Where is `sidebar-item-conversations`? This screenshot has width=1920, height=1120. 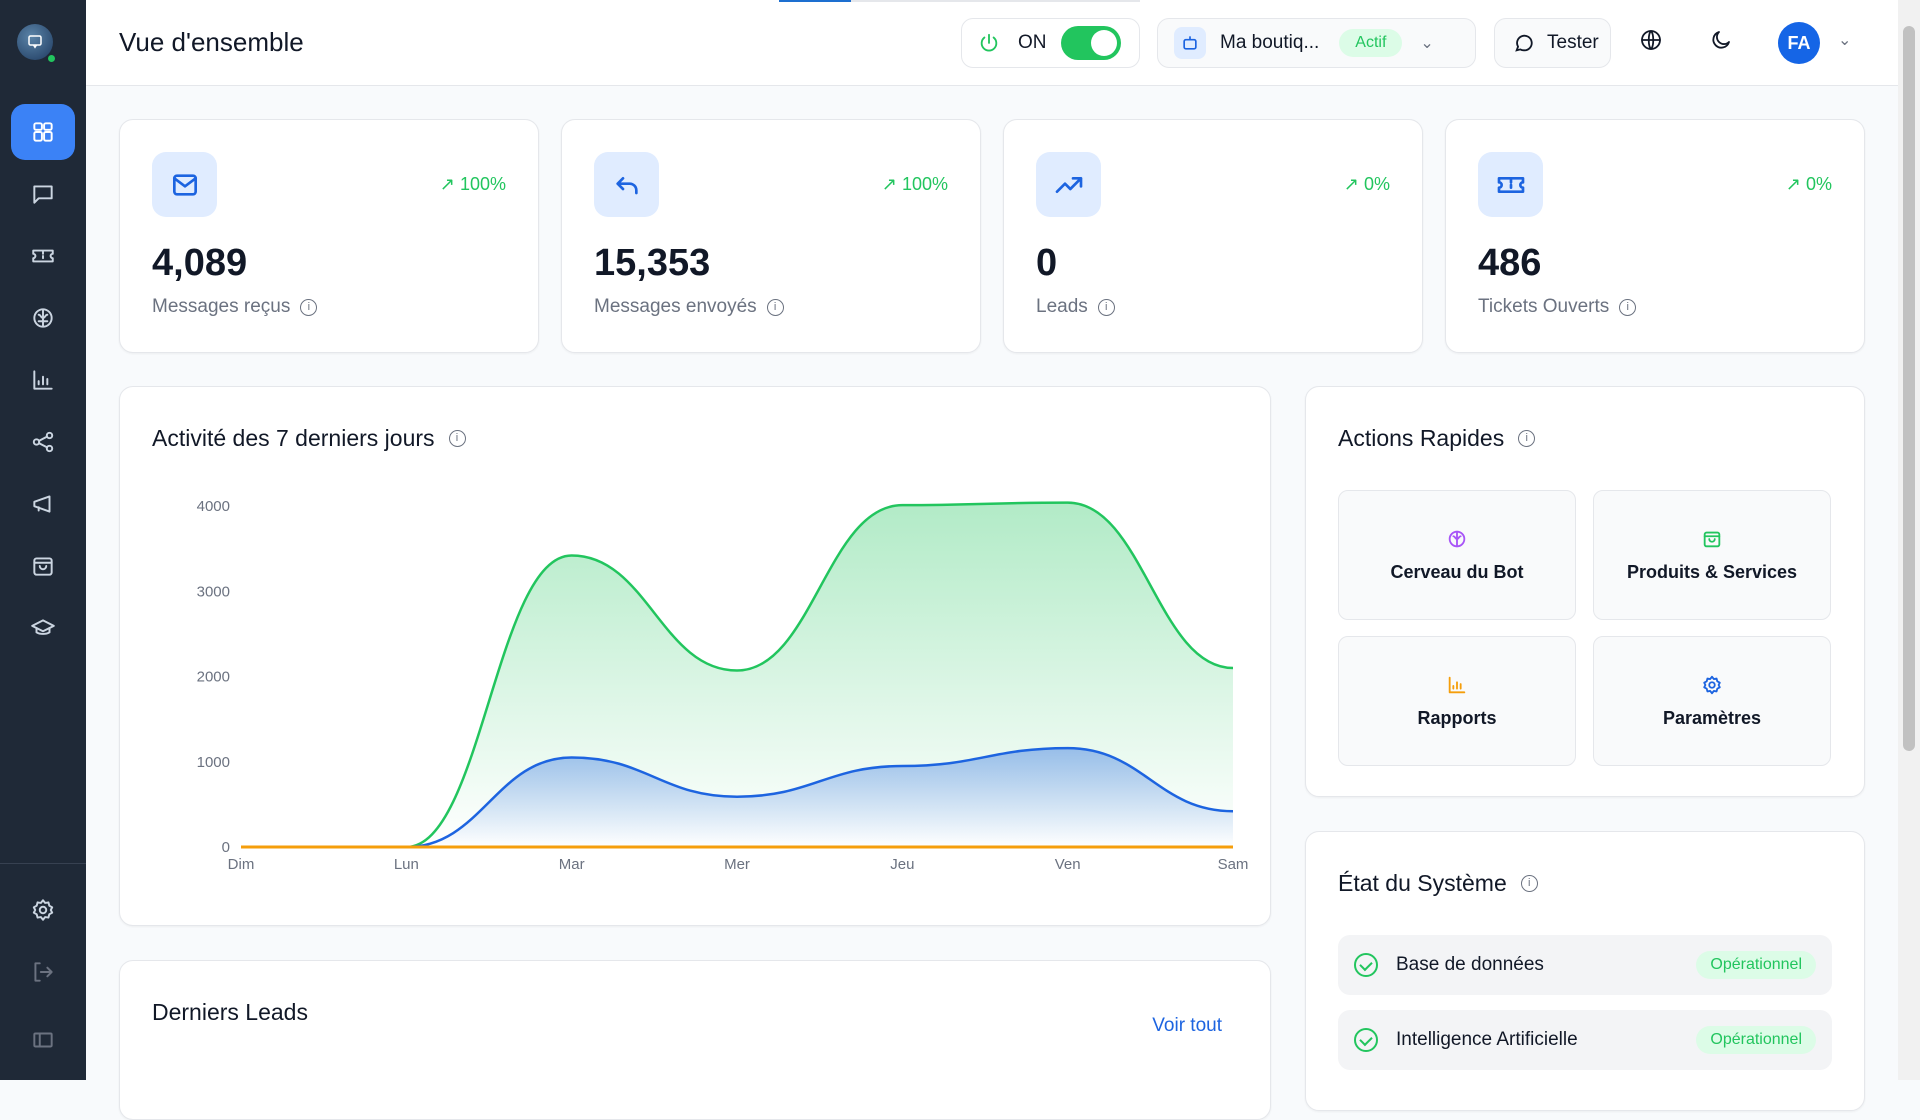
sidebar-item-conversations is located at coordinates (43, 194).